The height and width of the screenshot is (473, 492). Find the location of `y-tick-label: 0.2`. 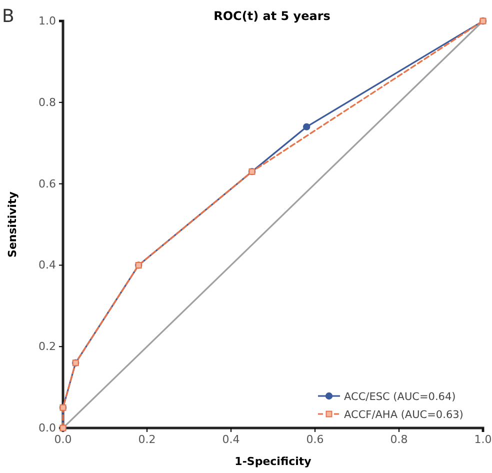

y-tick-label: 0.2 is located at coordinates (47, 347).